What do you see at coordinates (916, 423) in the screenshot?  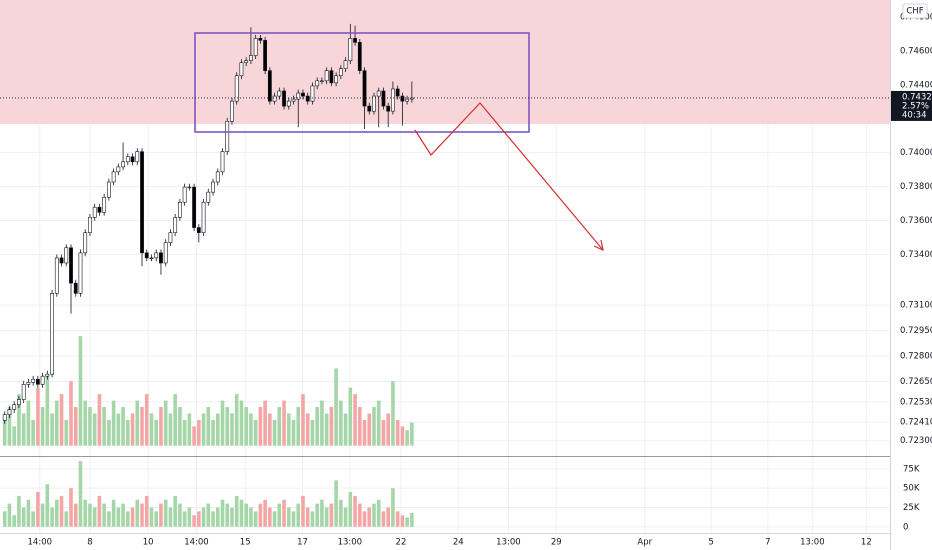 I see `y-tick-label: 0.72410` at bounding box center [916, 423].